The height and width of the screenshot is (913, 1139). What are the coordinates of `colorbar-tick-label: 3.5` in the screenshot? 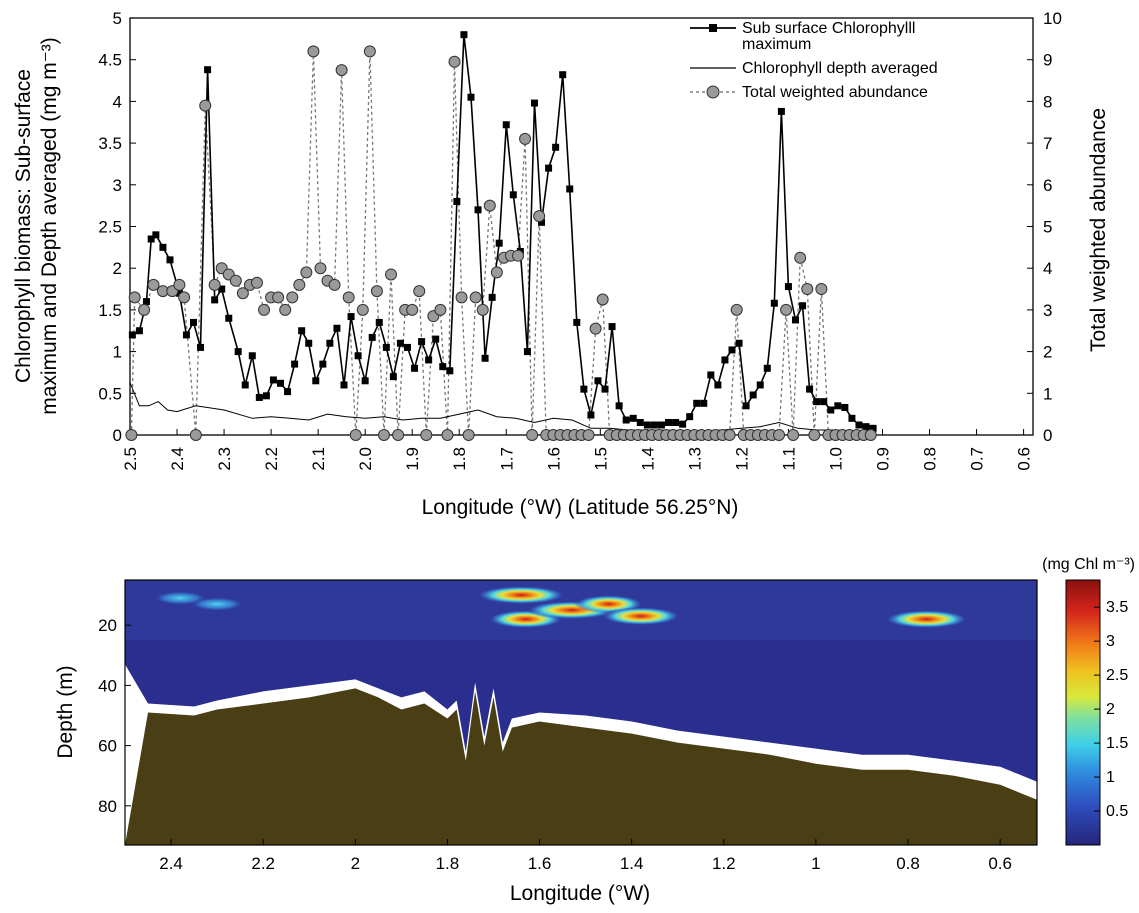 It's located at (1117, 607).